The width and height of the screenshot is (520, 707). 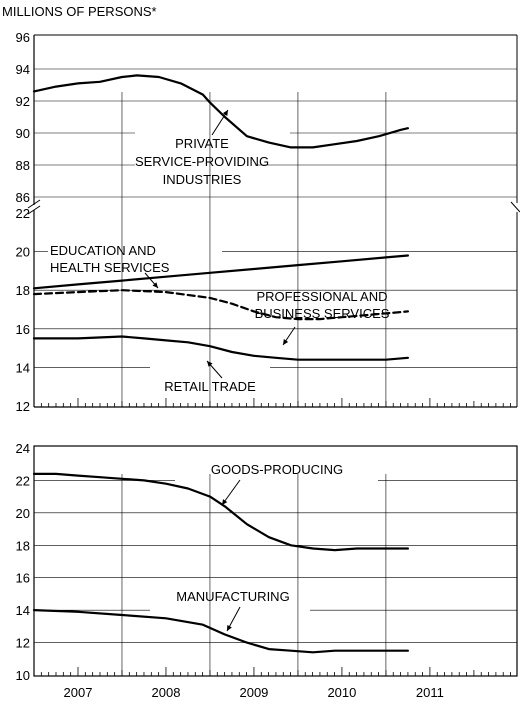 What do you see at coordinates (23, 101) in the screenshot?
I see `y-tick-label-92: 92` at bounding box center [23, 101].